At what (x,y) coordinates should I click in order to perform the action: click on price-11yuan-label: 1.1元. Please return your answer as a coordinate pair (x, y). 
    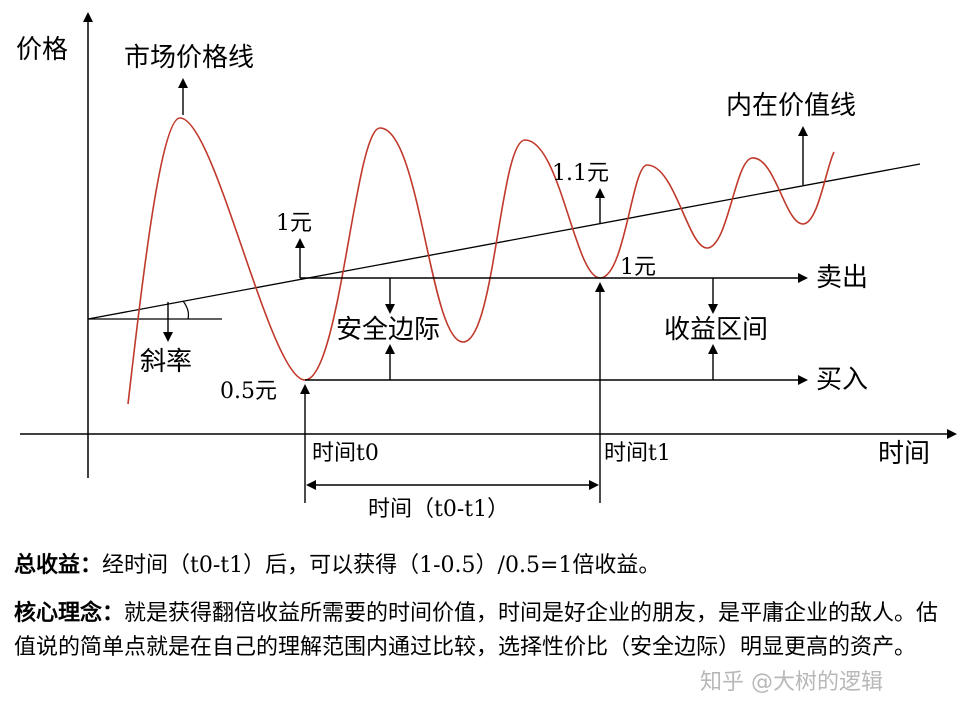
    Looking at the image, I should click on (580, 173).